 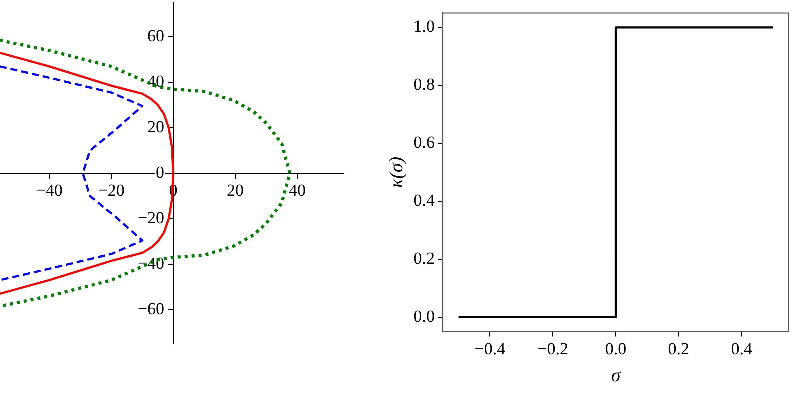 What do you see at coordinates (553, 348) in the screenshot?
I see `x-tick-label: −0.2` at bounding box center [553, 348].